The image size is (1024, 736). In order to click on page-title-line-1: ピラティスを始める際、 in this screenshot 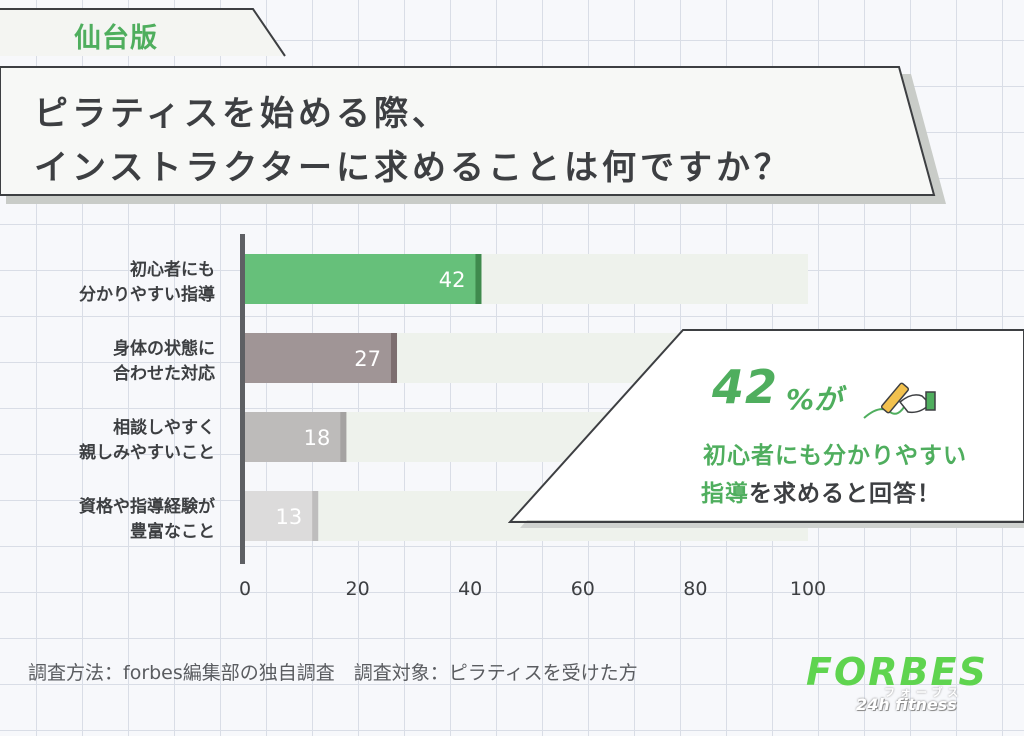, I will do `click(242, 114)`.